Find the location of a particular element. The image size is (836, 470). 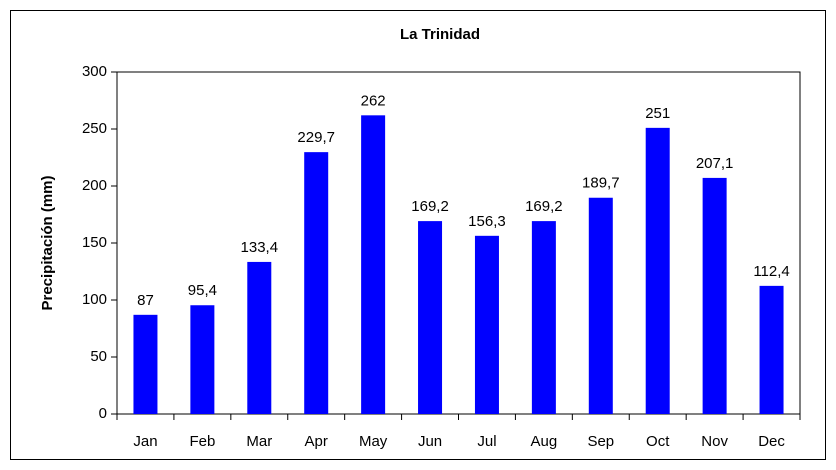

y-tick-label: 50 is located at coordinates (98, 356).